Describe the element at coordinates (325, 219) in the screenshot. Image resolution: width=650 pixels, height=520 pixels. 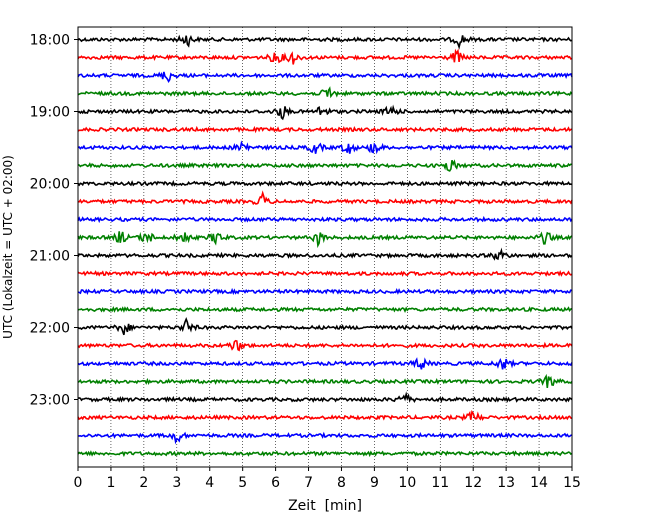
I see `trace-2030` at that location.